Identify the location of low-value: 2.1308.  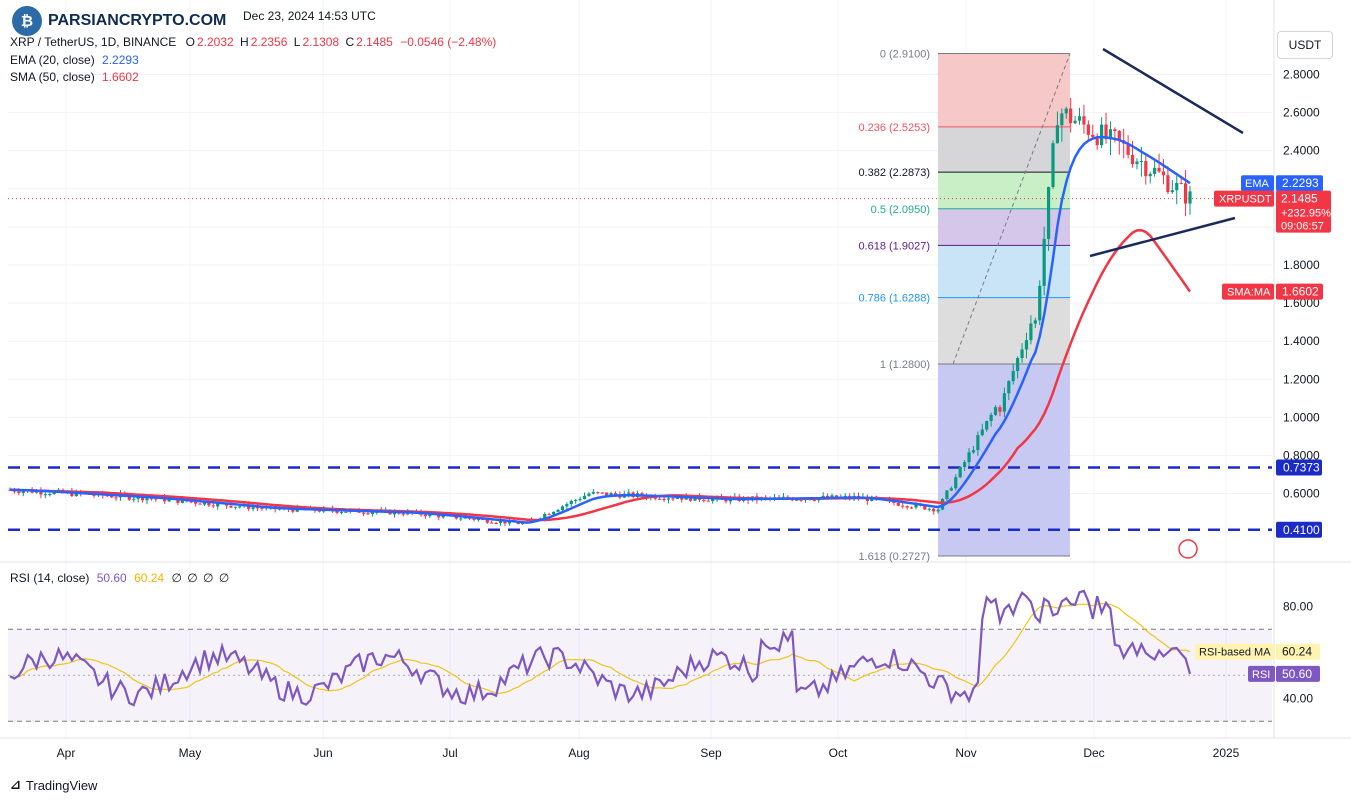
(321, 42).